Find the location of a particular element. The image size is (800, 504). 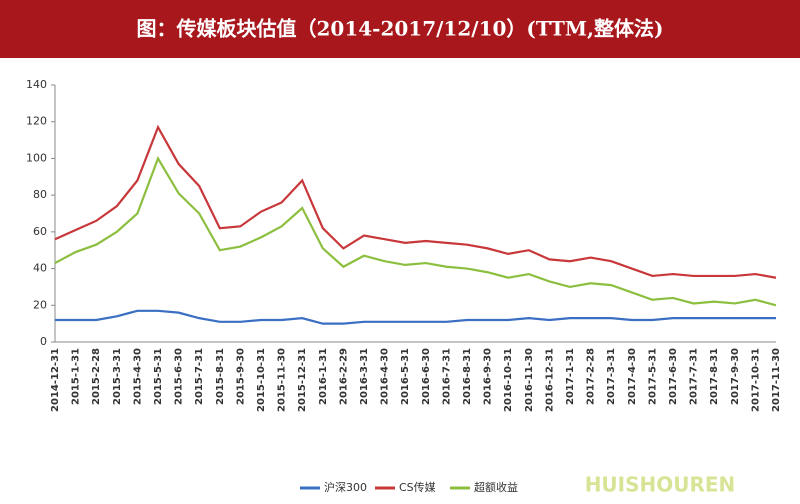

x-tick-label: 2015-5-31 is located at coordinates (158, 376).